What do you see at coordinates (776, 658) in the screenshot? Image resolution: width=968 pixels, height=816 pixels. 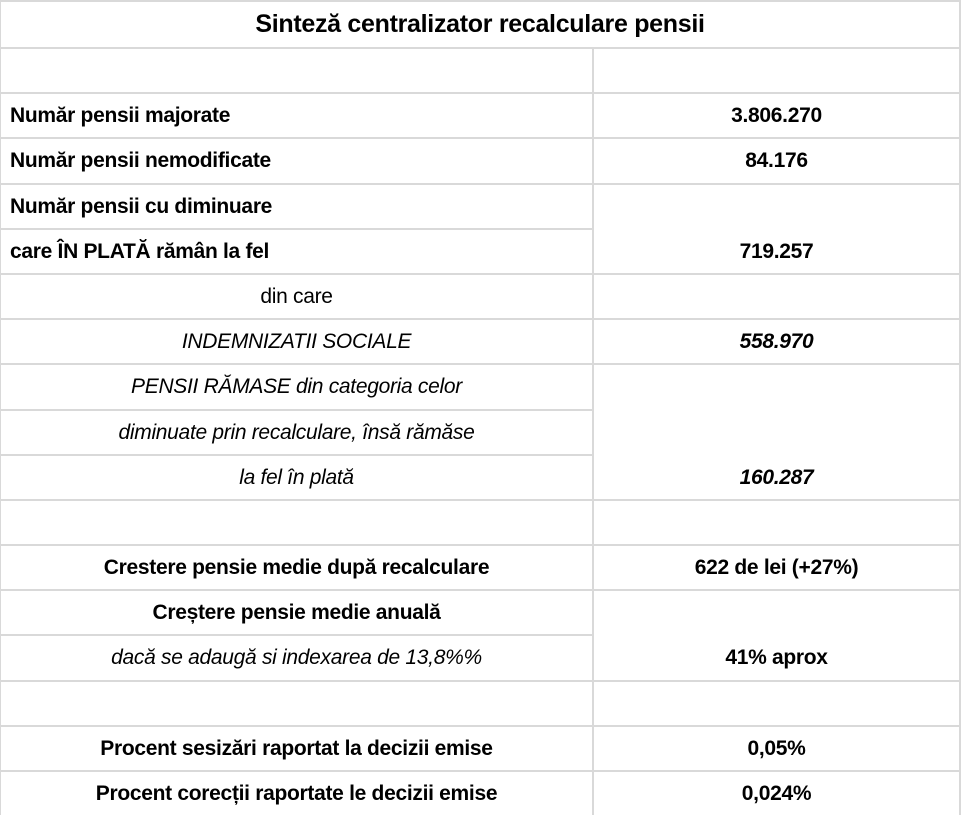 I see `value-text: 41% aprox` at bounding box center [776, 658].